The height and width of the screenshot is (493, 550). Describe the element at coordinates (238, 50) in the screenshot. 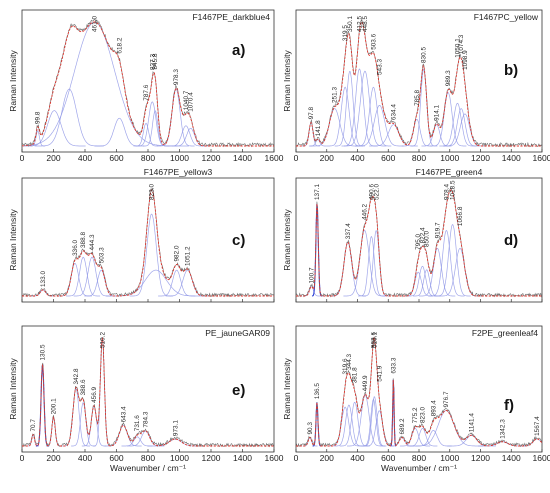

I see `panel-letter: a)` at that location.